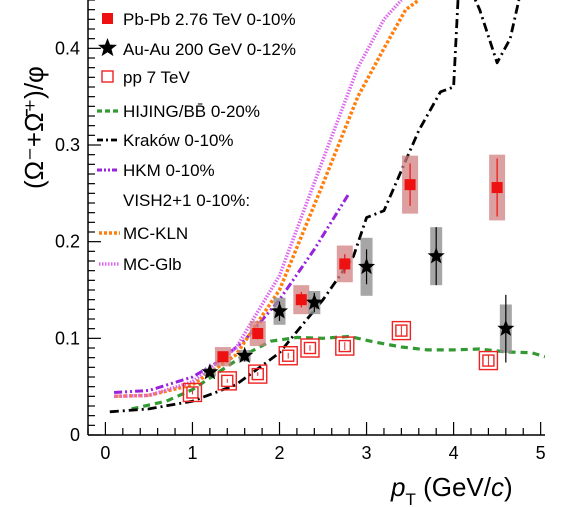 This screenshot has width=562, height=507. Describe the element at coordinates (75, 435) in the screenshot. I see `y-tick-label: 0` at that location.